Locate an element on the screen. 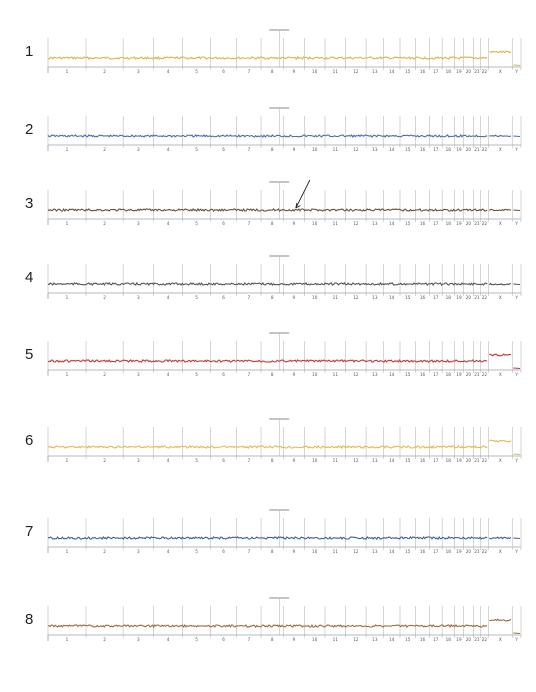 This screenshot has width=536, height=692. panel-label: 2 is located at coordinates (29, 129).